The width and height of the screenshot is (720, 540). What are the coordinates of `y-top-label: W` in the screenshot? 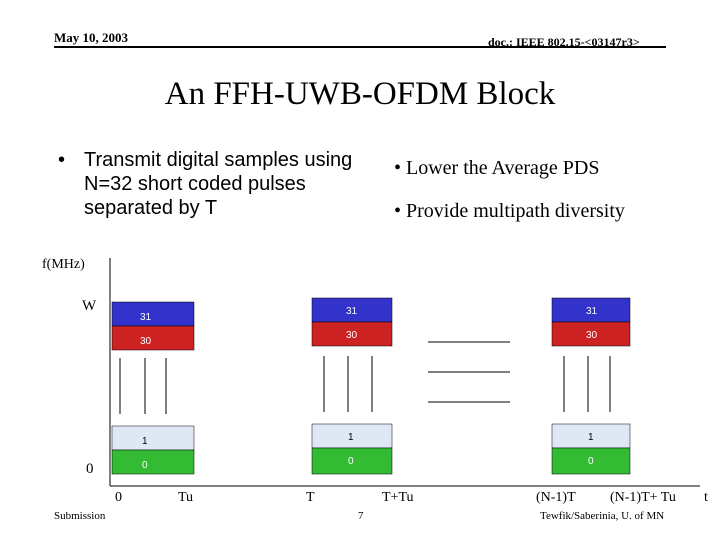 It's located at (89, 306).